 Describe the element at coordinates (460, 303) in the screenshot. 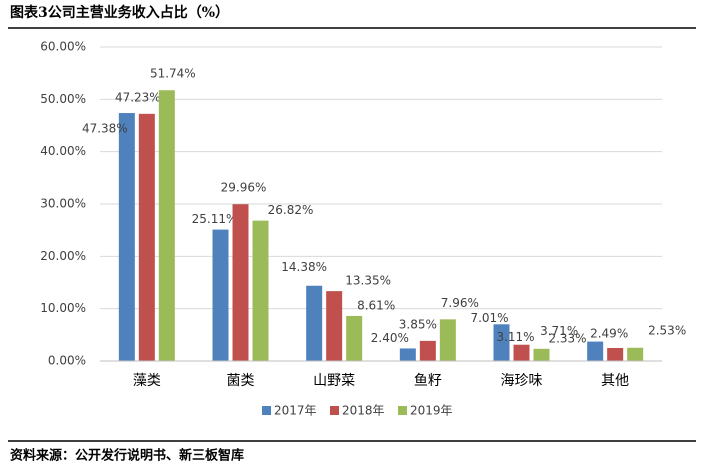

I see `data-label: 7.96%` at that location.